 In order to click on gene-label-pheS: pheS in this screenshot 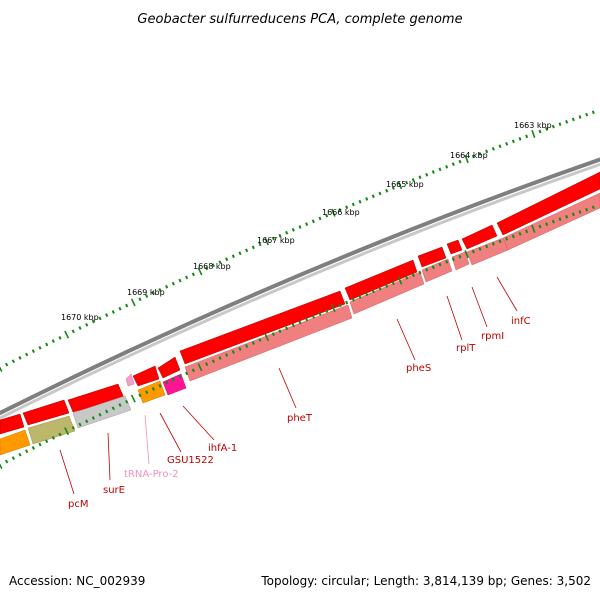, I will do `click(418, 368)`.